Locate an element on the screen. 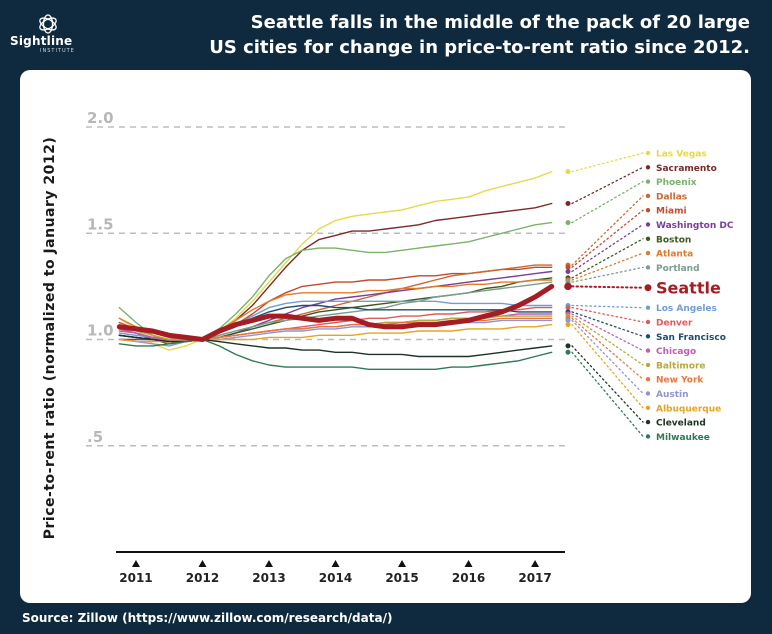  logo-text: Sightline is located at coordinates (41, 41).